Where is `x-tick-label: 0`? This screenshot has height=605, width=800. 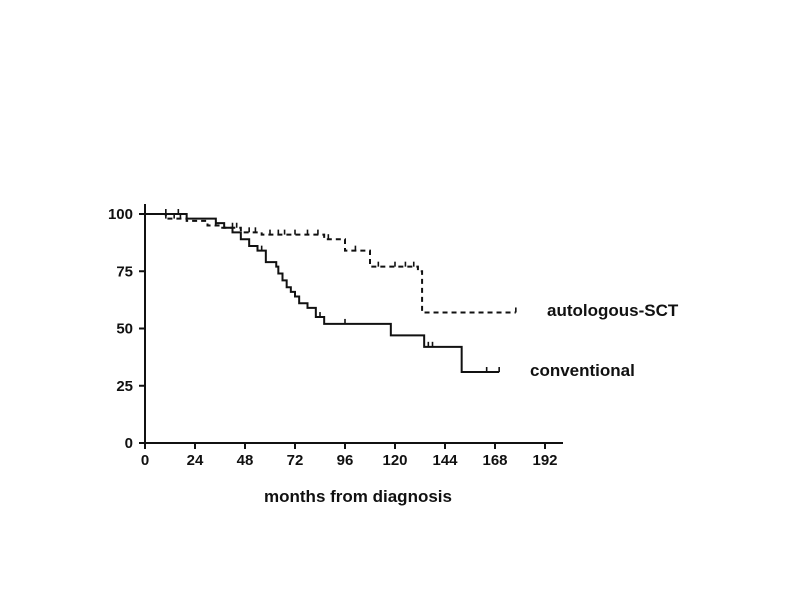 x-tick-label: 0 is located at coordinates (145, 460).